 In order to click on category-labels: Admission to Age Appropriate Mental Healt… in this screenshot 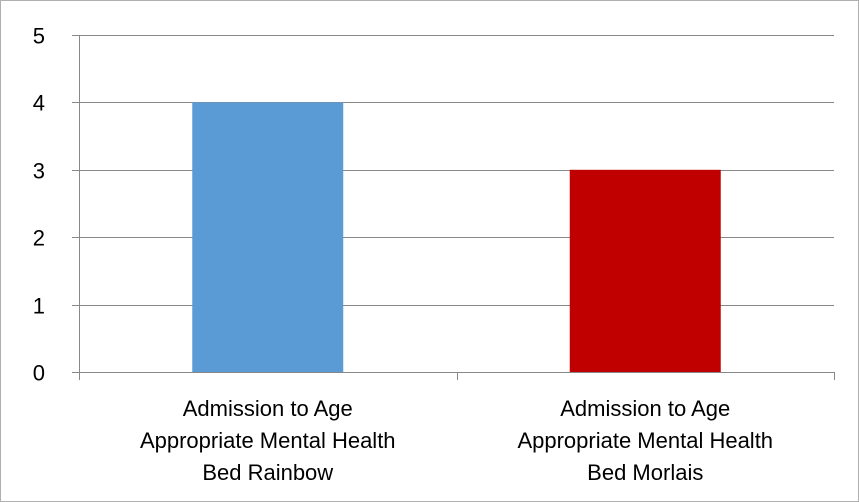, I will do `click(456, 440)`.